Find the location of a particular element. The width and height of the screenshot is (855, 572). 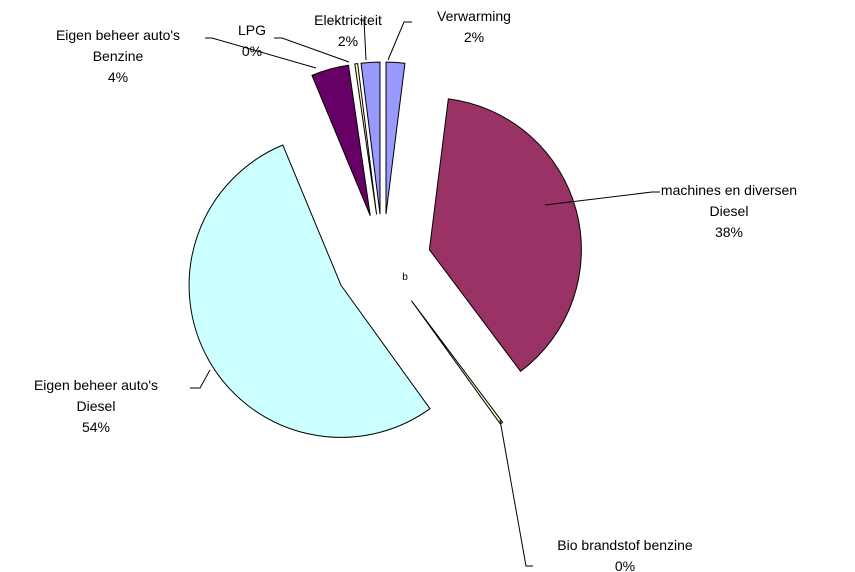

slice-label: Eigen beheer auto's Benzine is located at coordinates (118, 45).